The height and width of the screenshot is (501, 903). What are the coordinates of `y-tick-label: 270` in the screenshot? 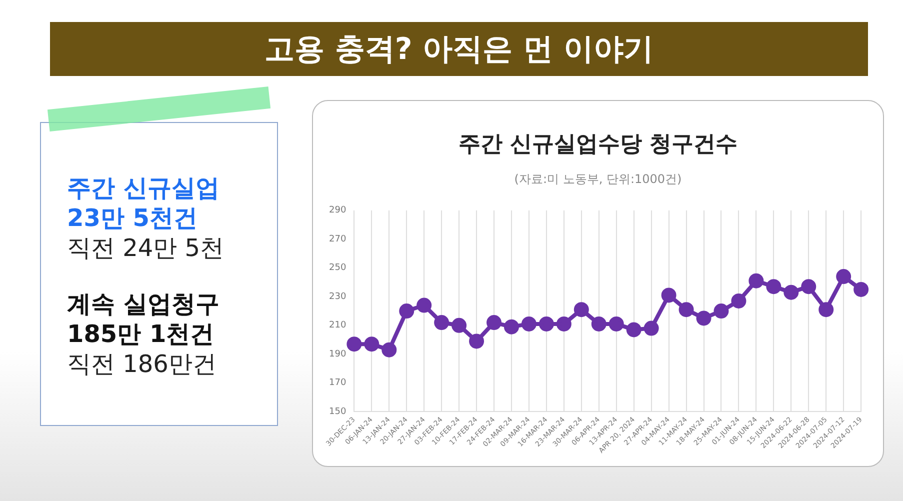 It's located at (337, 239).